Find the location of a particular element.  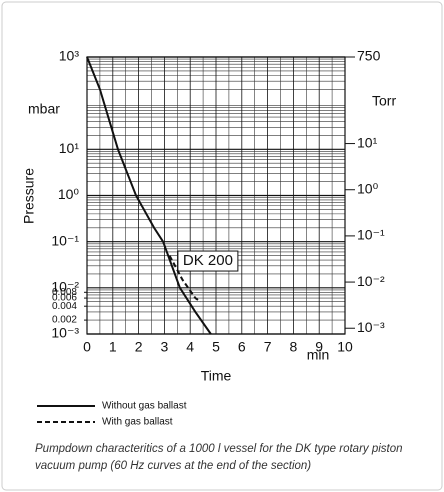

y-tick-label: 10³ is located at coordinates (69, 56).